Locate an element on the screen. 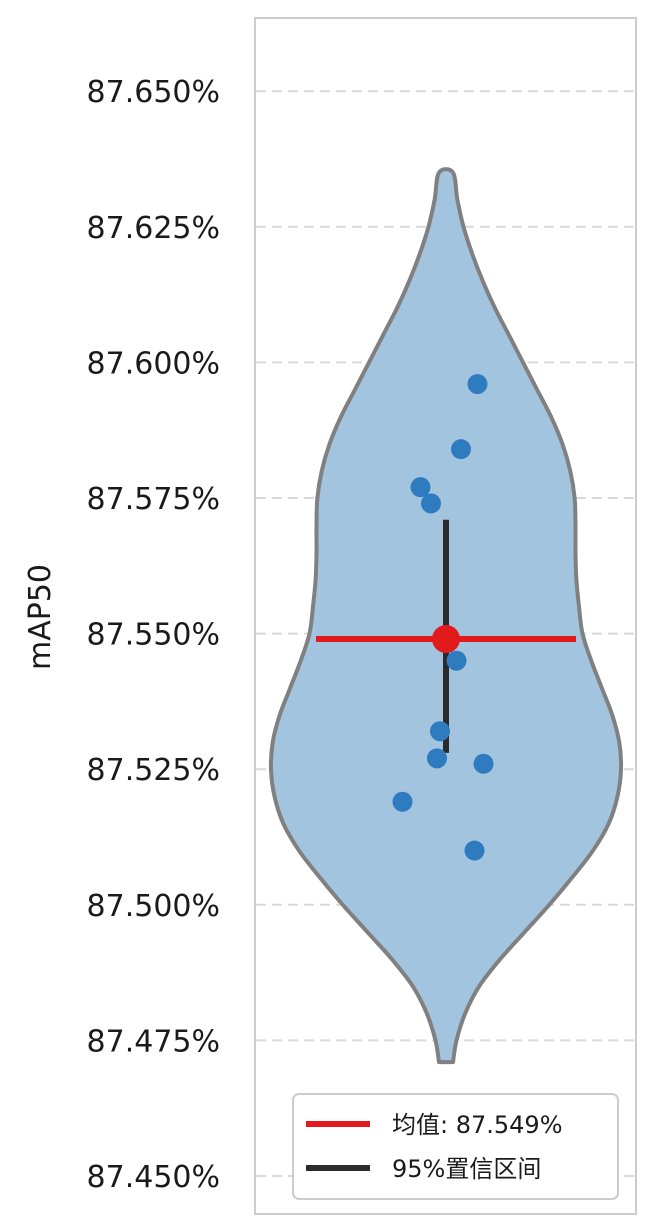  legend-ci-label: 95%置信区间 is located at coordinates (466, 1169).